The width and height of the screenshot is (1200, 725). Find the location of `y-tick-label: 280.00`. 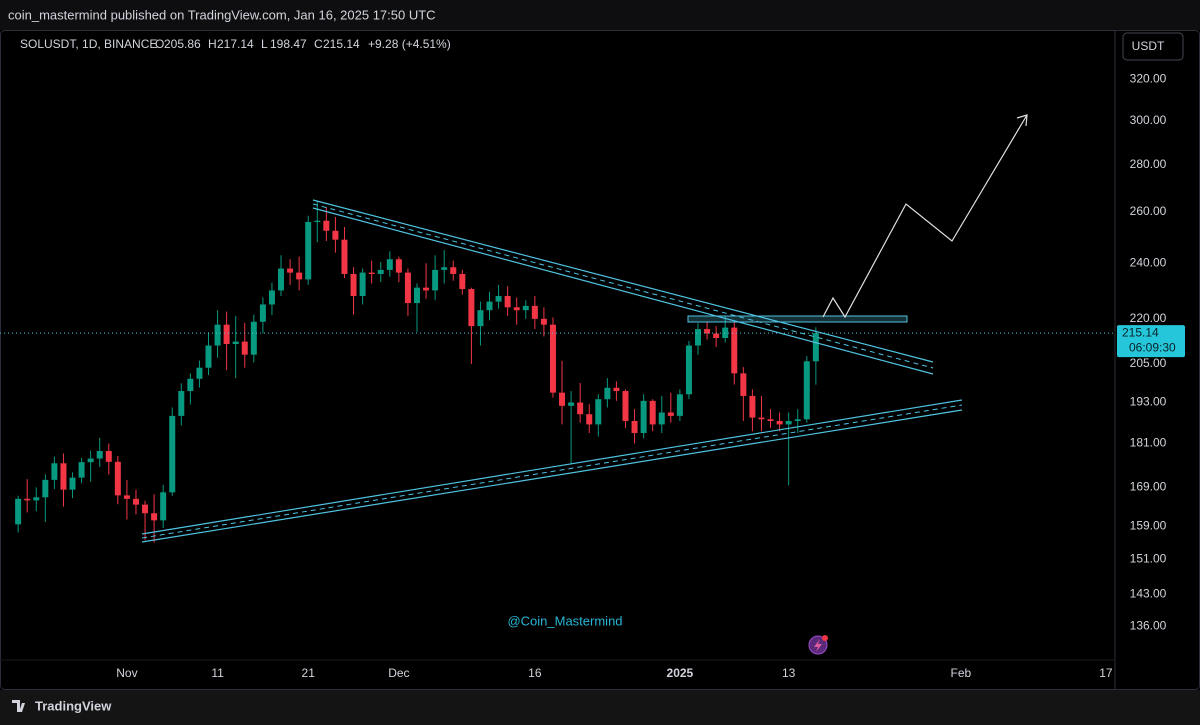

y-tick-label: 280.00 is located at coordinates (1148, 164).